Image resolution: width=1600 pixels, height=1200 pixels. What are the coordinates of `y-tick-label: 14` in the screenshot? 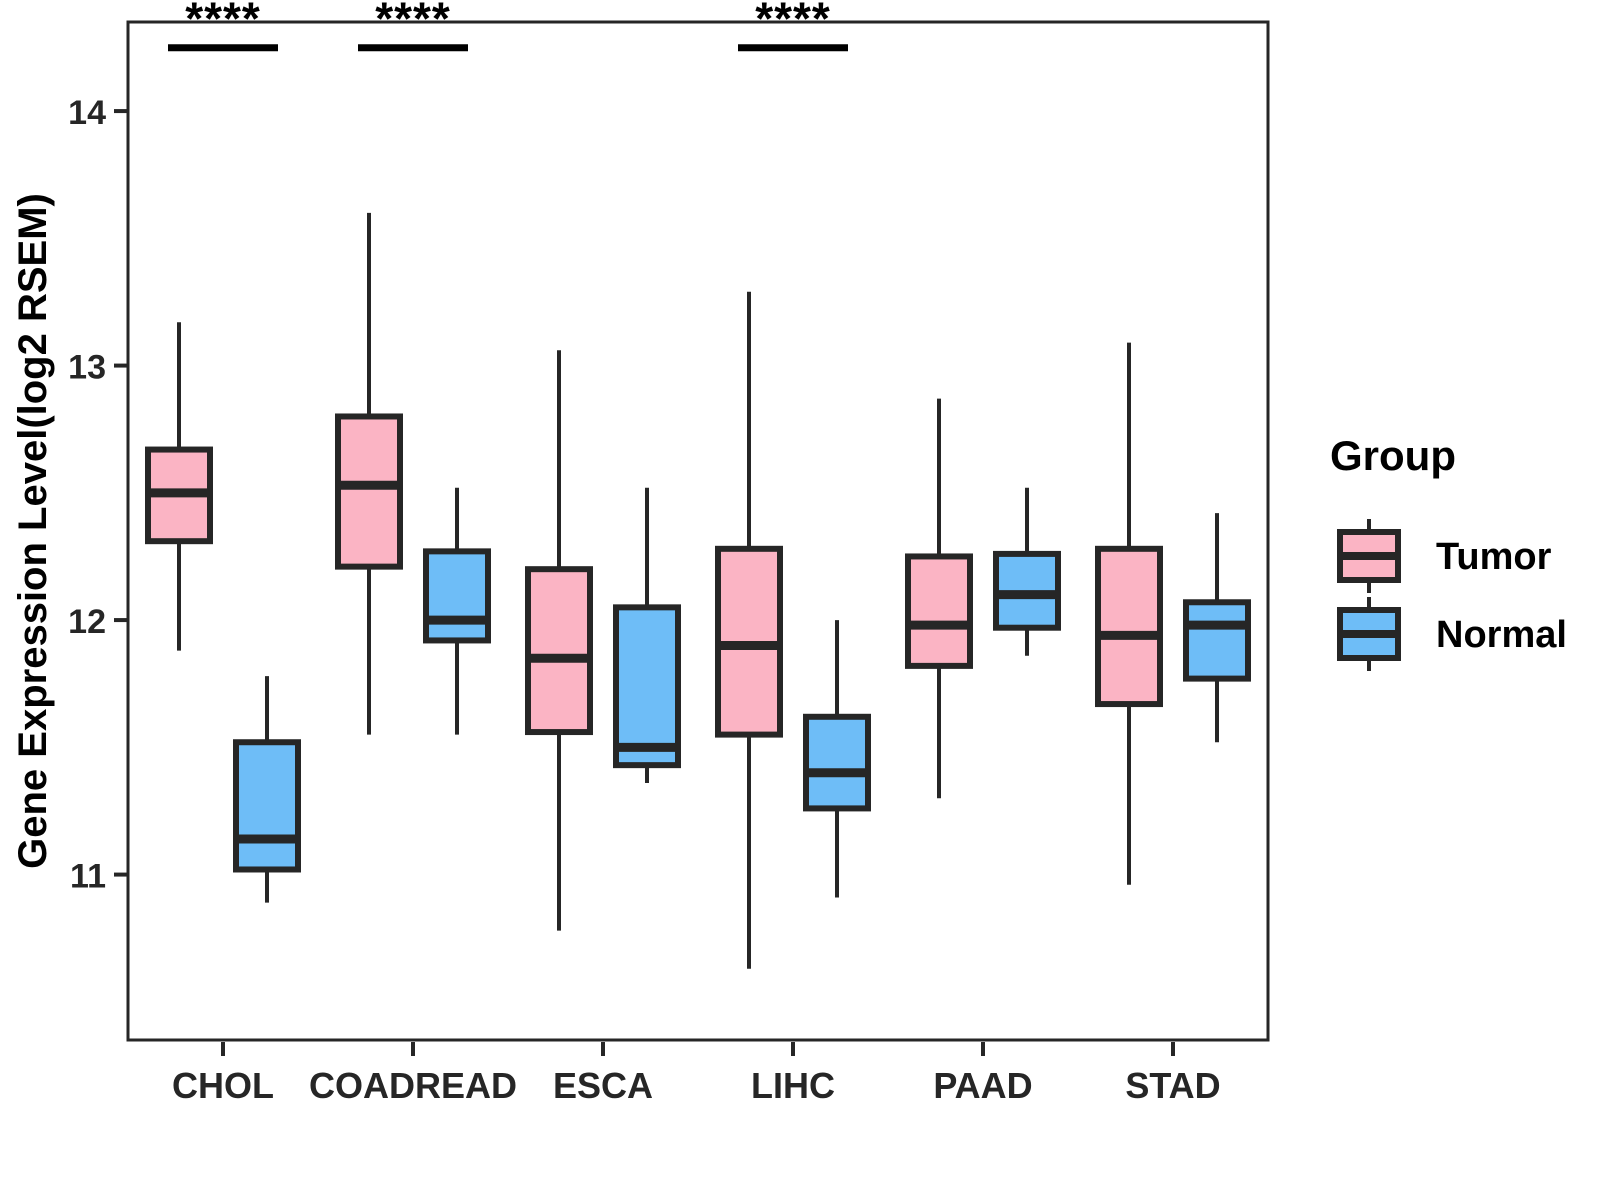 It's located at (87, 113).